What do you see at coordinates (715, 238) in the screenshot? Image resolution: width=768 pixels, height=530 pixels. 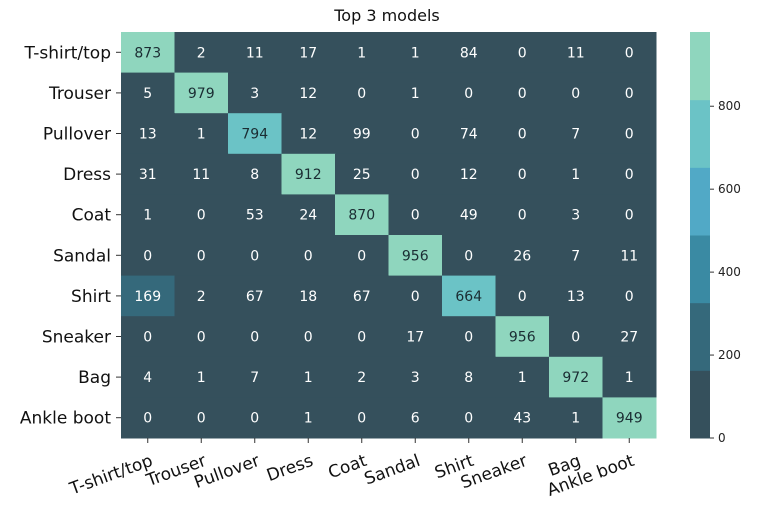 I see `colorbar: 0 200 400 600 800` at bounding box center [715, 238].